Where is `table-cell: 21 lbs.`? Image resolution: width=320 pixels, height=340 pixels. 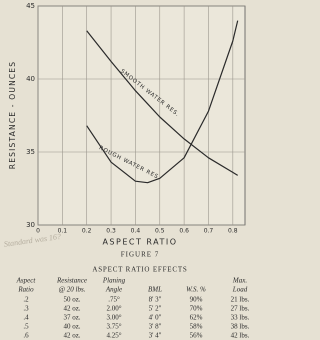
table-cell: 21 lbs. is located at coordinates (240, 300).